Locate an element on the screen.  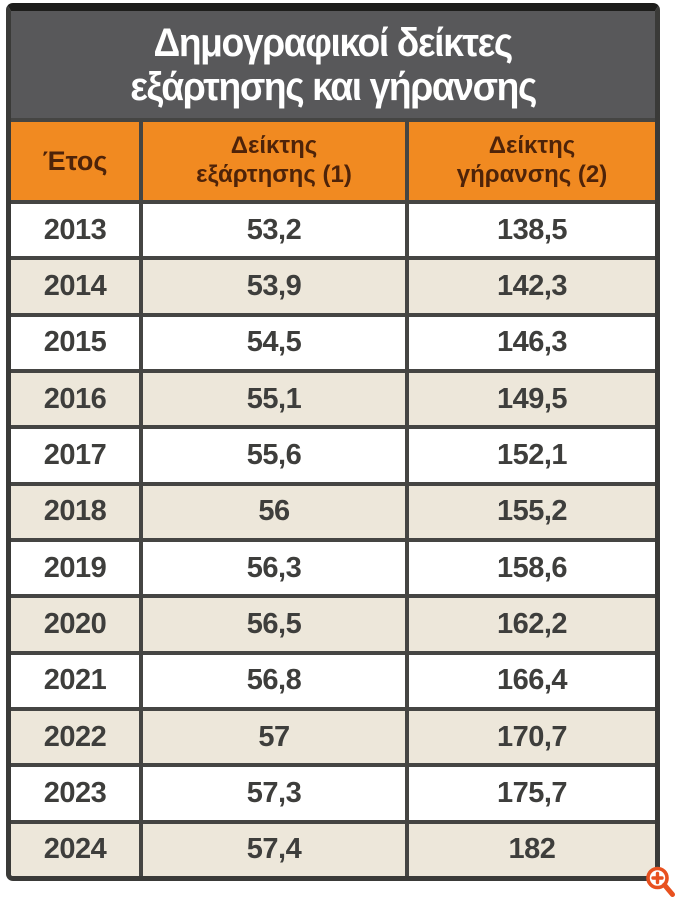
header-dependency-index: Δείκτης εξάρτησης (1) is located at coordinates (272, 161).